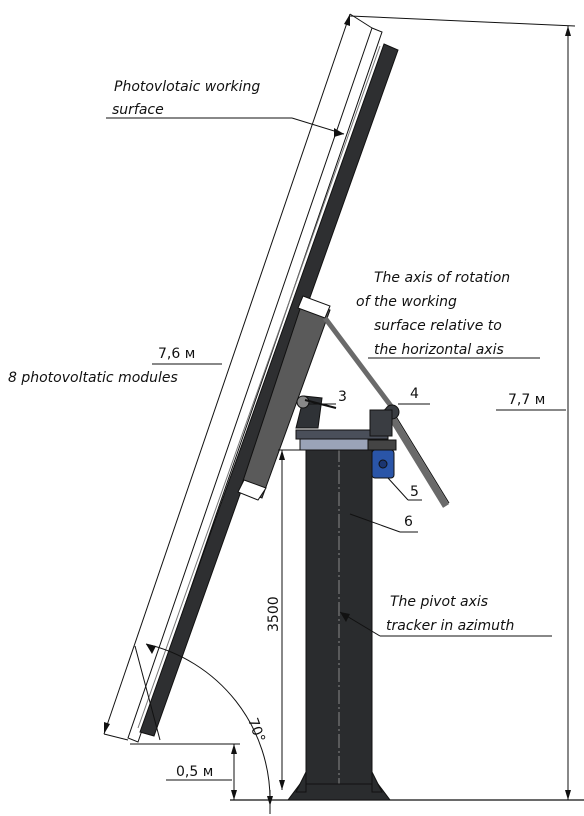 The width and height of the screenshot is (584, 816). What do you see at coordinates (208, 723) in the screenshot?
I see `angle-arc` at bounding box center [208, 723].